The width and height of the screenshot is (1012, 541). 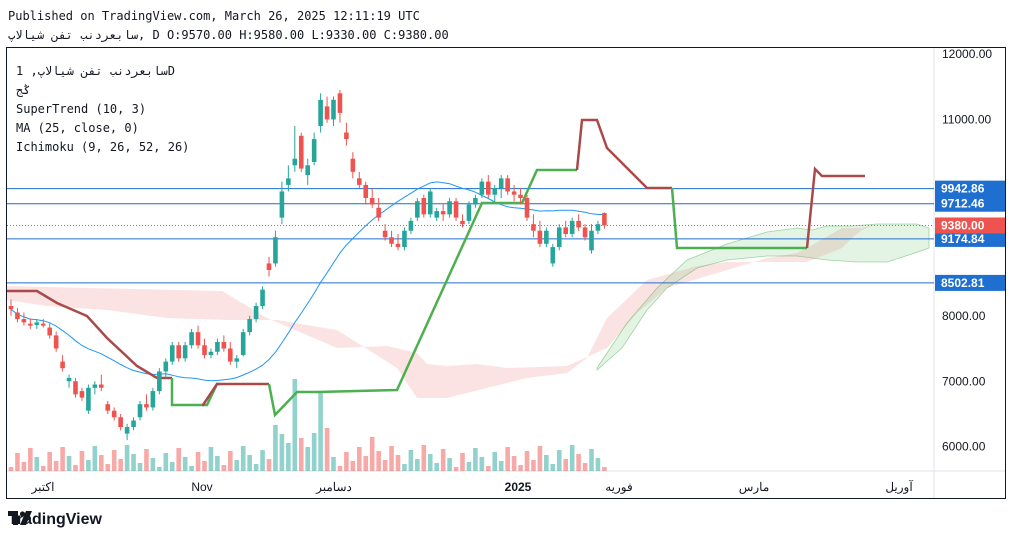 What do you see at coordinates (95, 71) in the screenshot?
I see `legend-symbol: سابعردنب تفن شیالاپ, 1D` at bounding box center [95, 71].